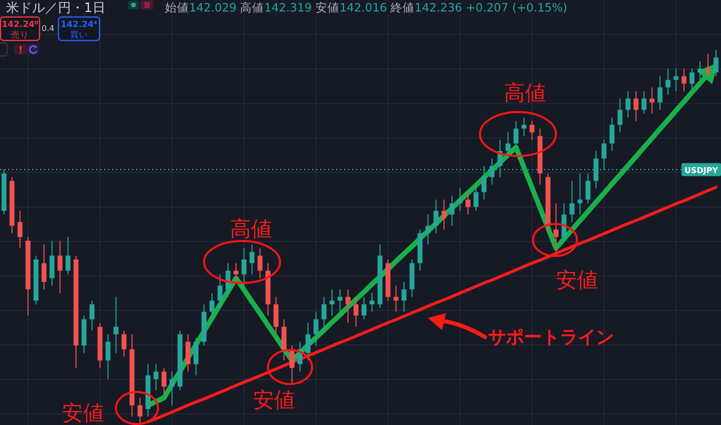  What do you see at coordinates (79, 35) in the screenshot?
I see `annotation: 買い` at bounding box center [79, 35].